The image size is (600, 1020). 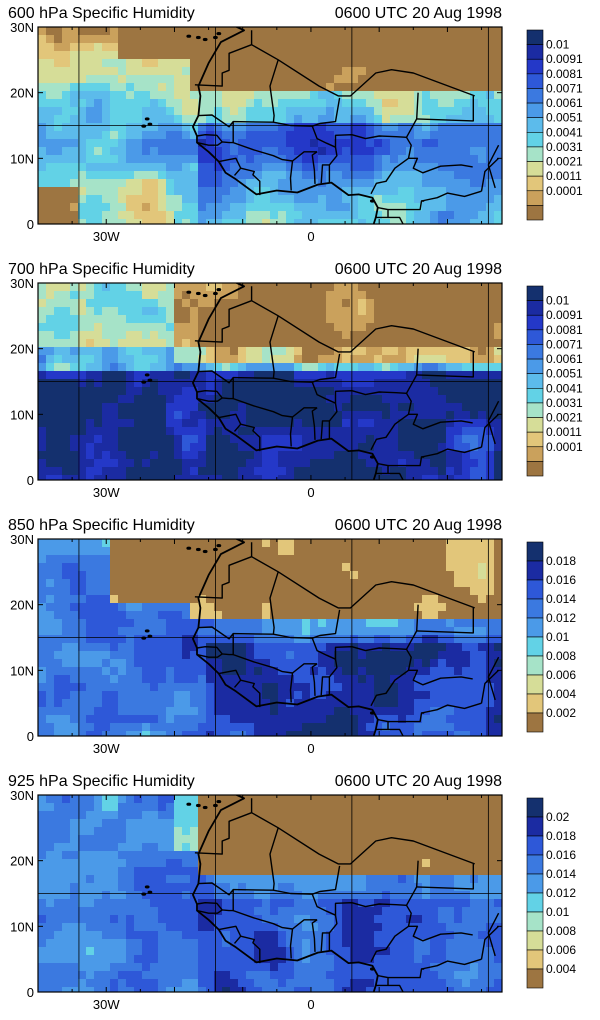 What do you see at coordinates (391, 677) in the screenshot?
I see `country-border` at bounding box center [391, 677].